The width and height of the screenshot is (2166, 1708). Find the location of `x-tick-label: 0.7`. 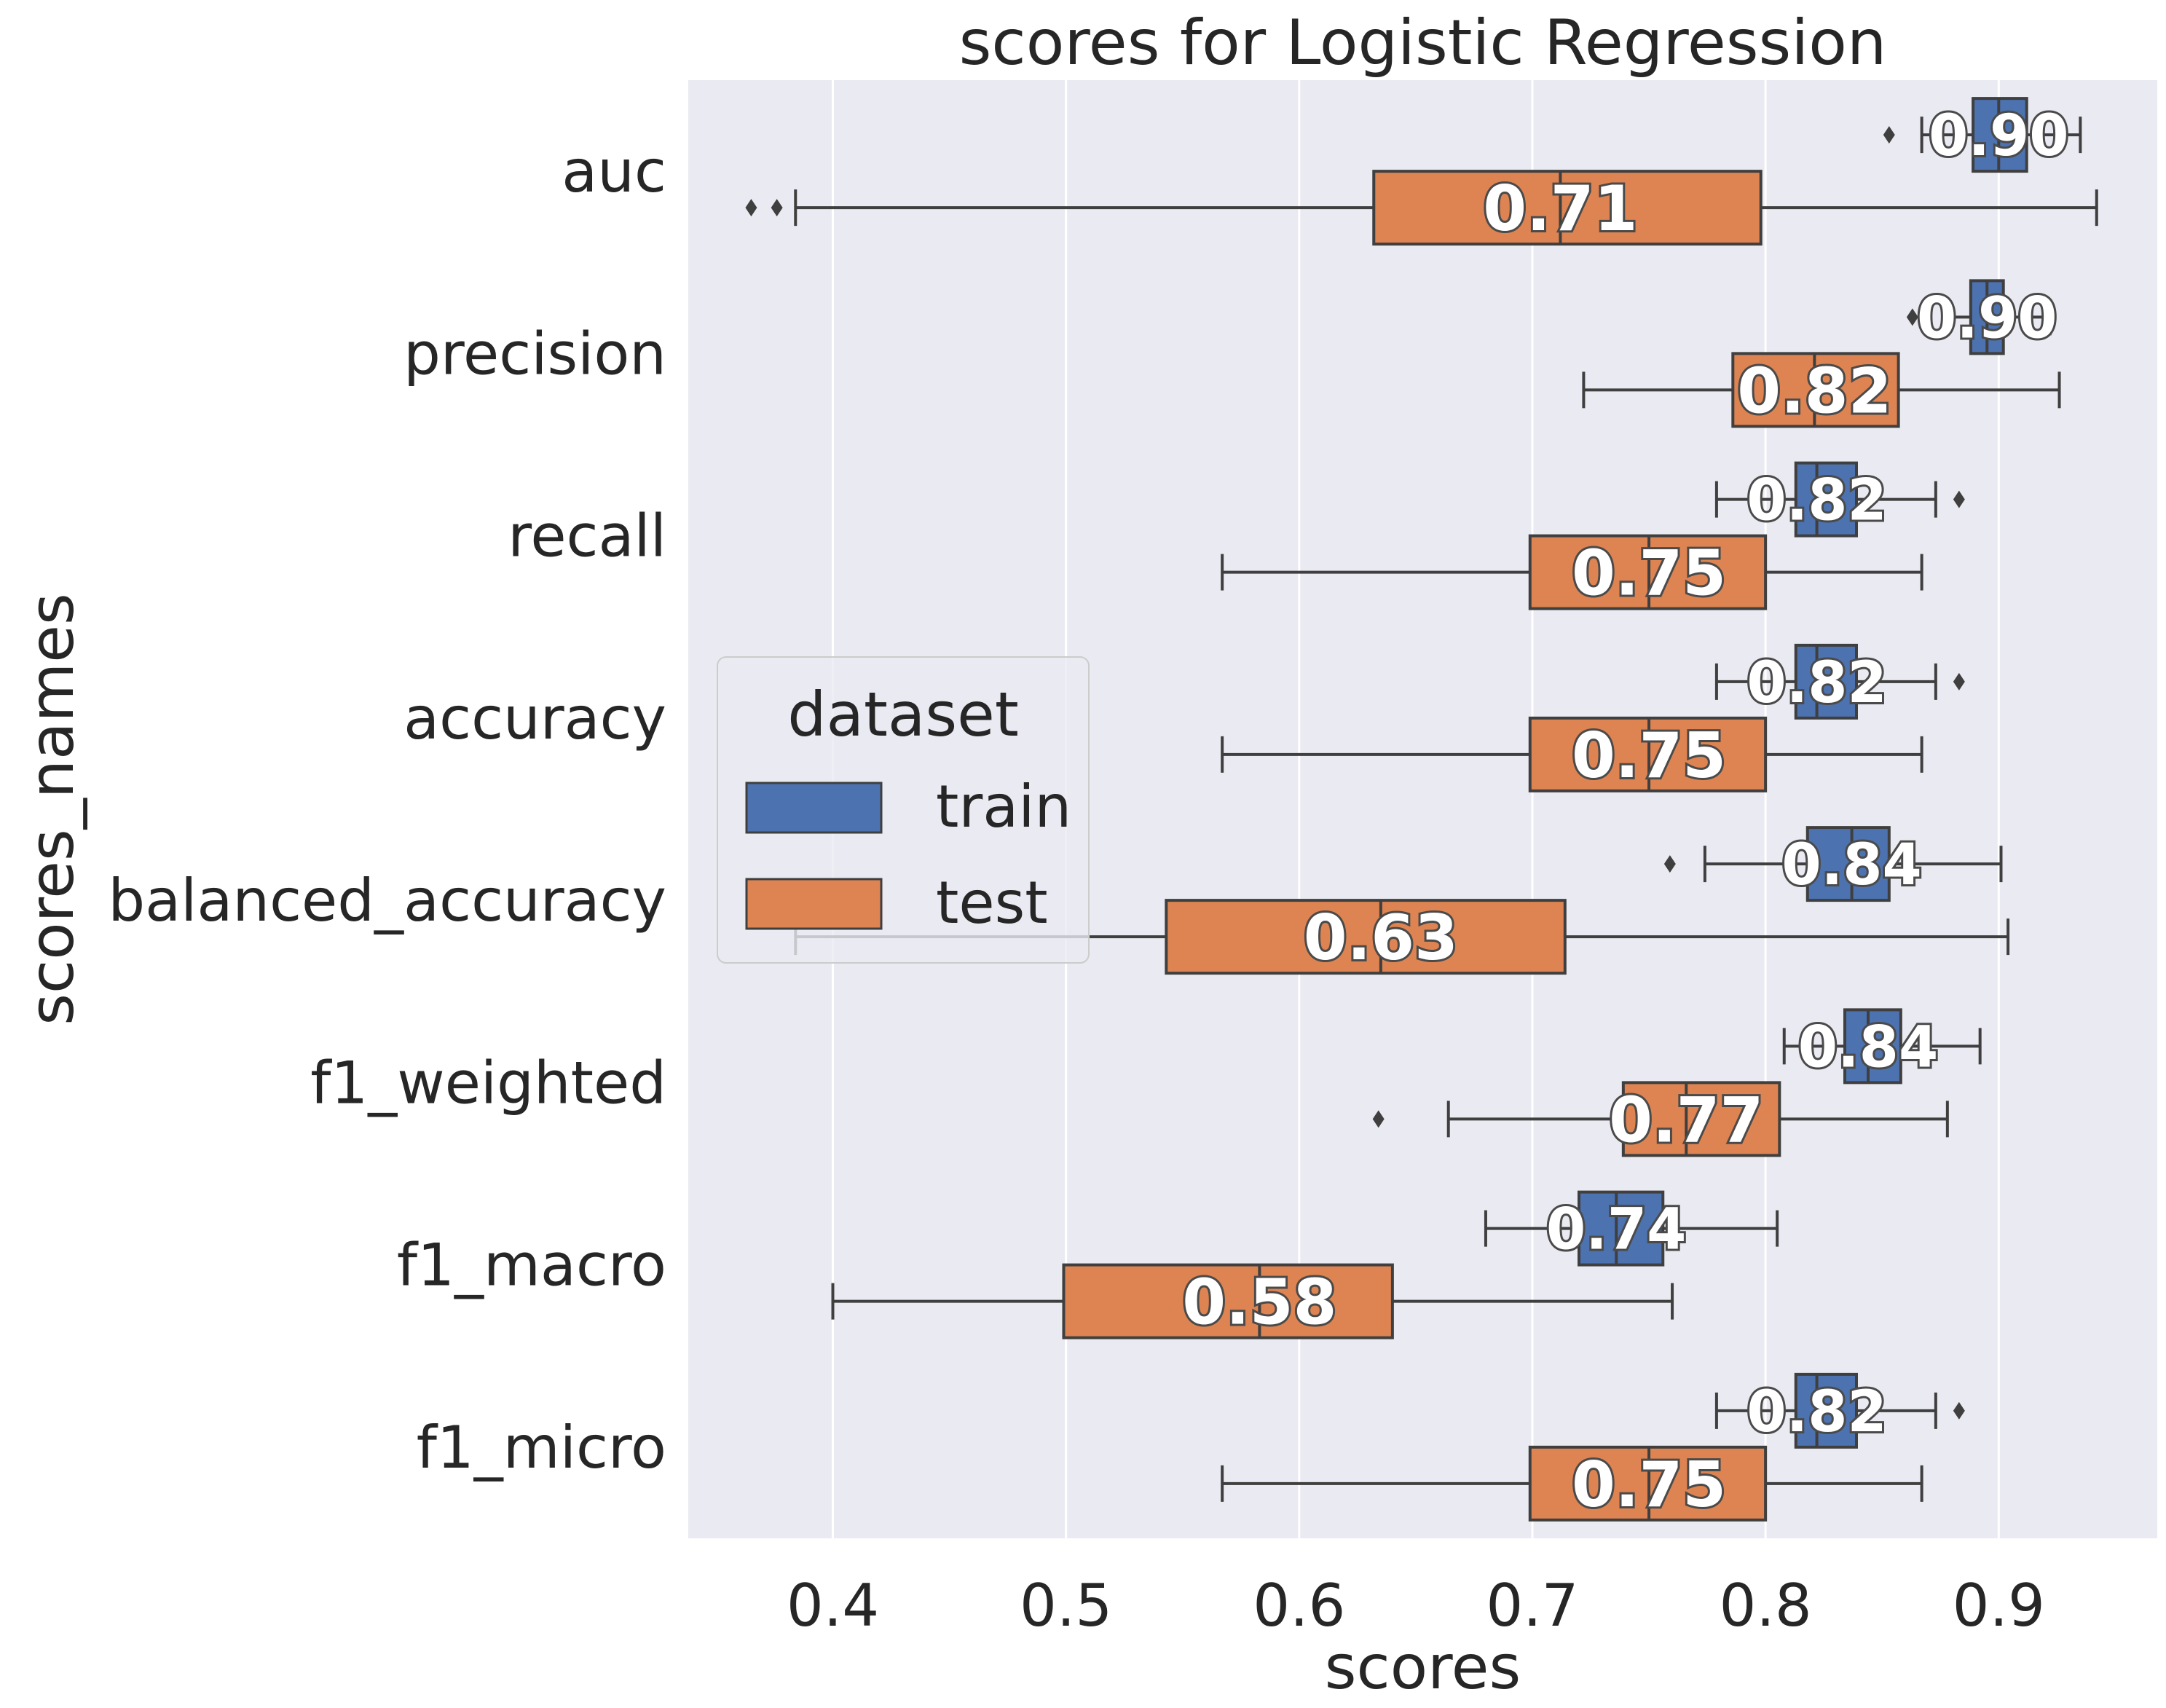

x-tick-label: 0.7 is located at coordinates (1532, 1606).